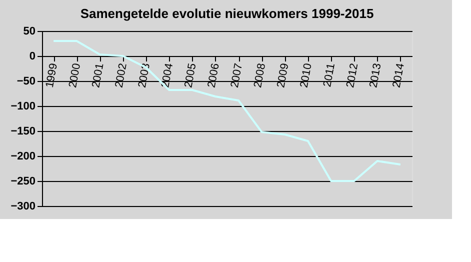  What do you see at coordinates (227, 13) in the screenshot?
I see `chart-title: Samengetelde evolutie nieuwkomers 1999-2015` at bounding box center [227, 13].